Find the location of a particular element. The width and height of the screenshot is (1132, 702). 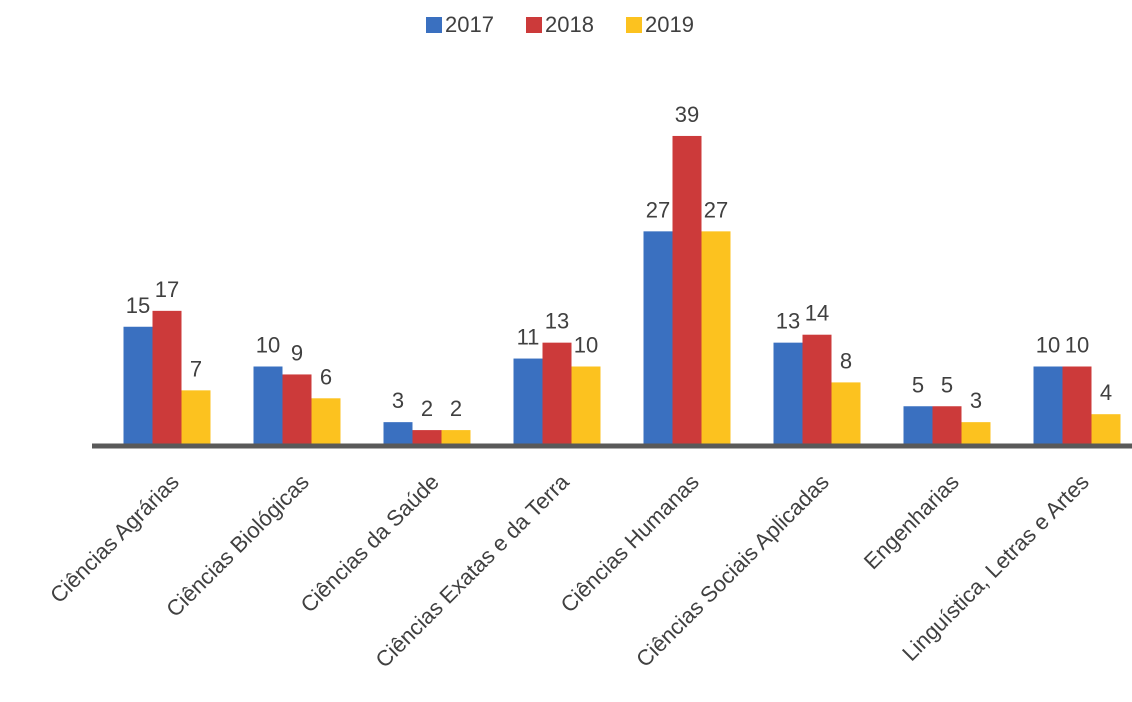

legend-label: 2017 is located at coordinates (469, 24).